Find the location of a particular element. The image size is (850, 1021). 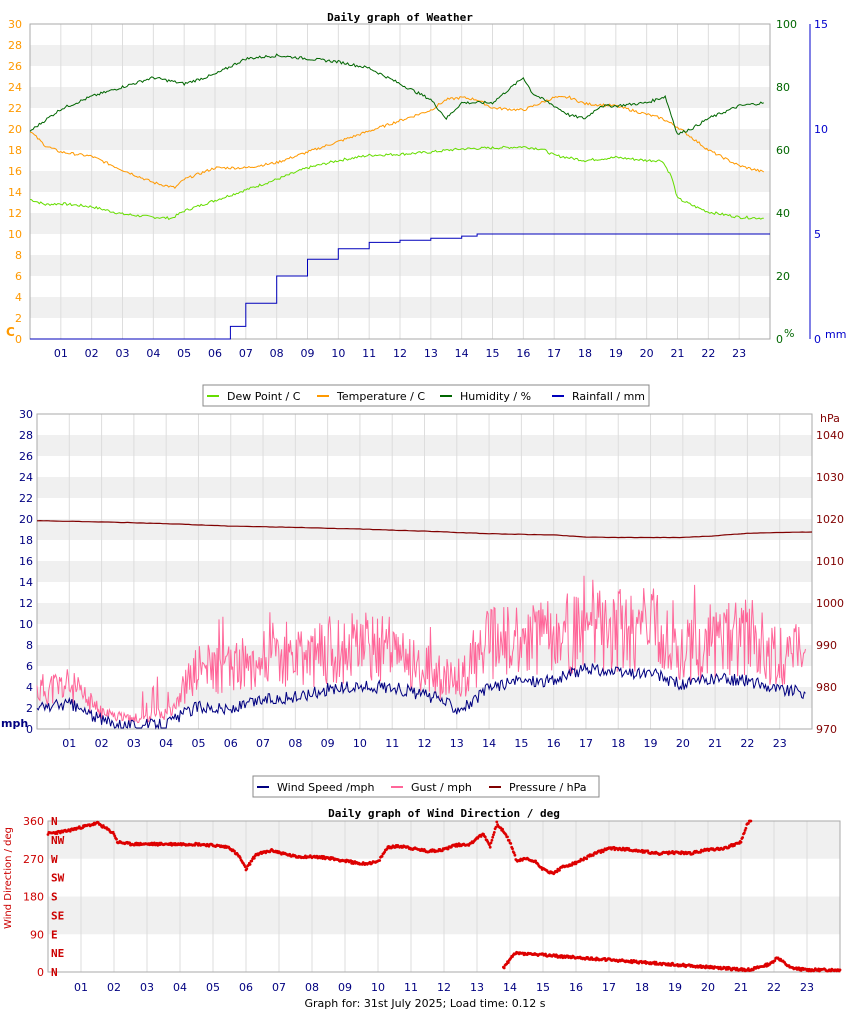

y-axis-label: Wind Direction / deg is located at coordinates (8, 878).